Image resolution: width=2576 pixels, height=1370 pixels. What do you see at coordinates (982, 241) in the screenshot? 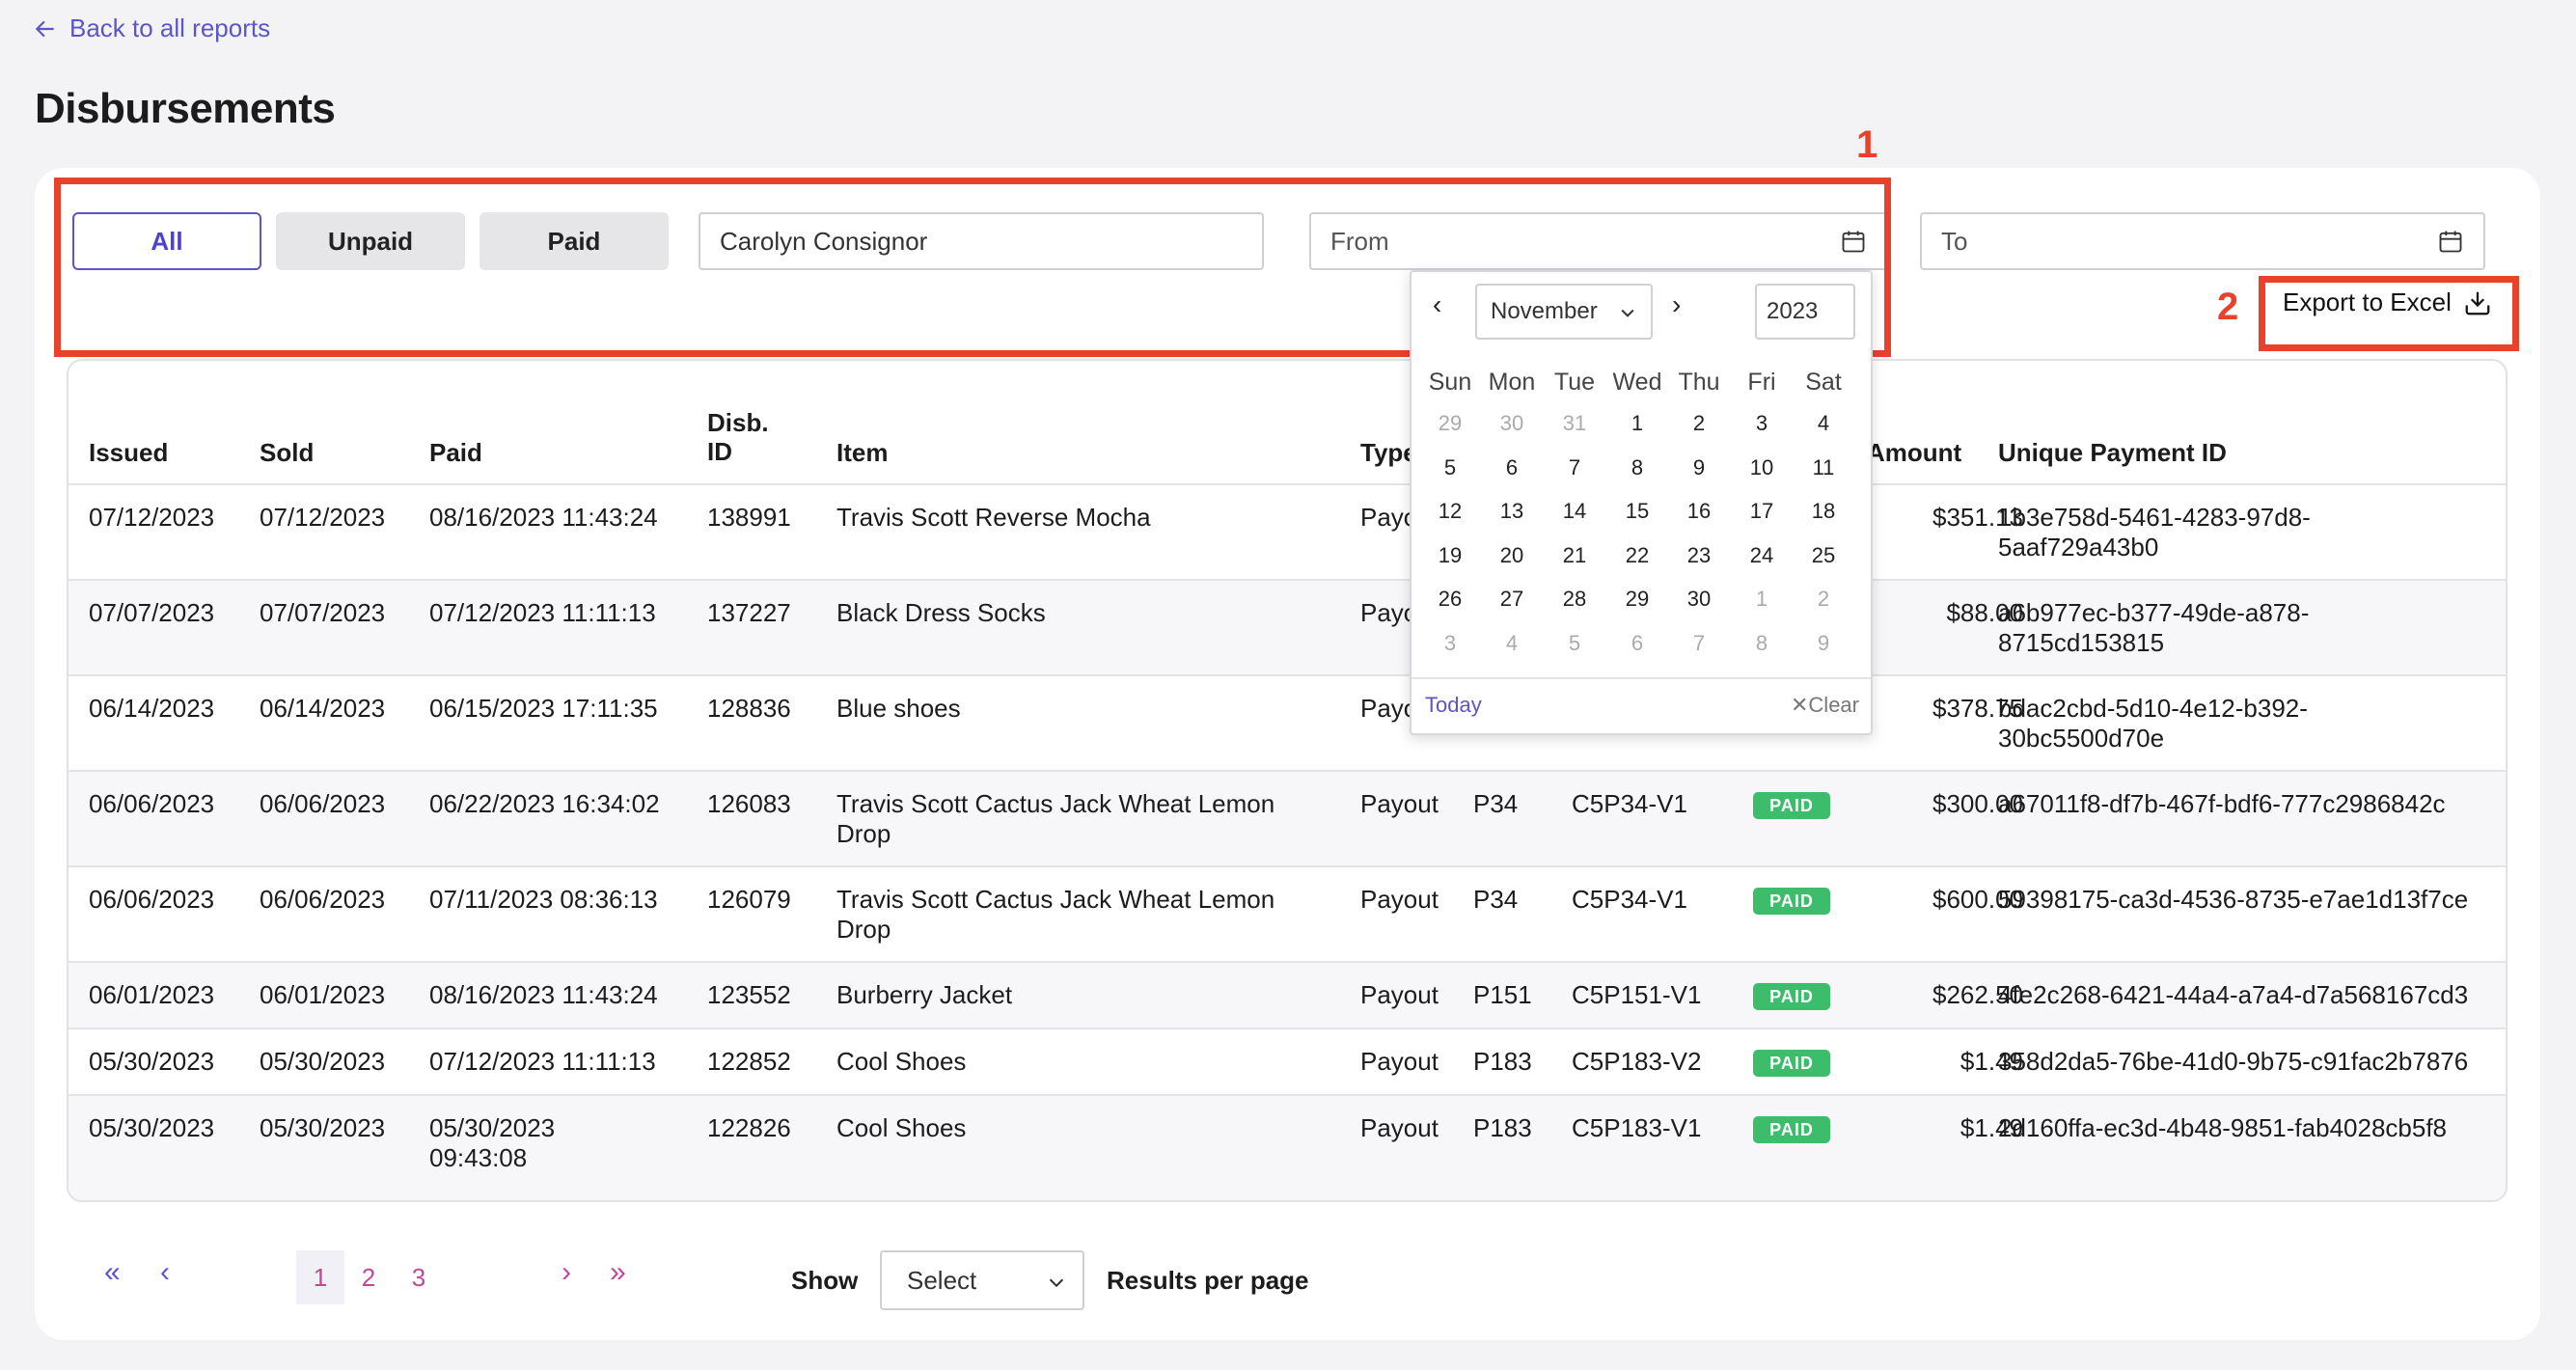
I see `consignor-input: Carolyn Consignor` at bounding box center [982, 241].